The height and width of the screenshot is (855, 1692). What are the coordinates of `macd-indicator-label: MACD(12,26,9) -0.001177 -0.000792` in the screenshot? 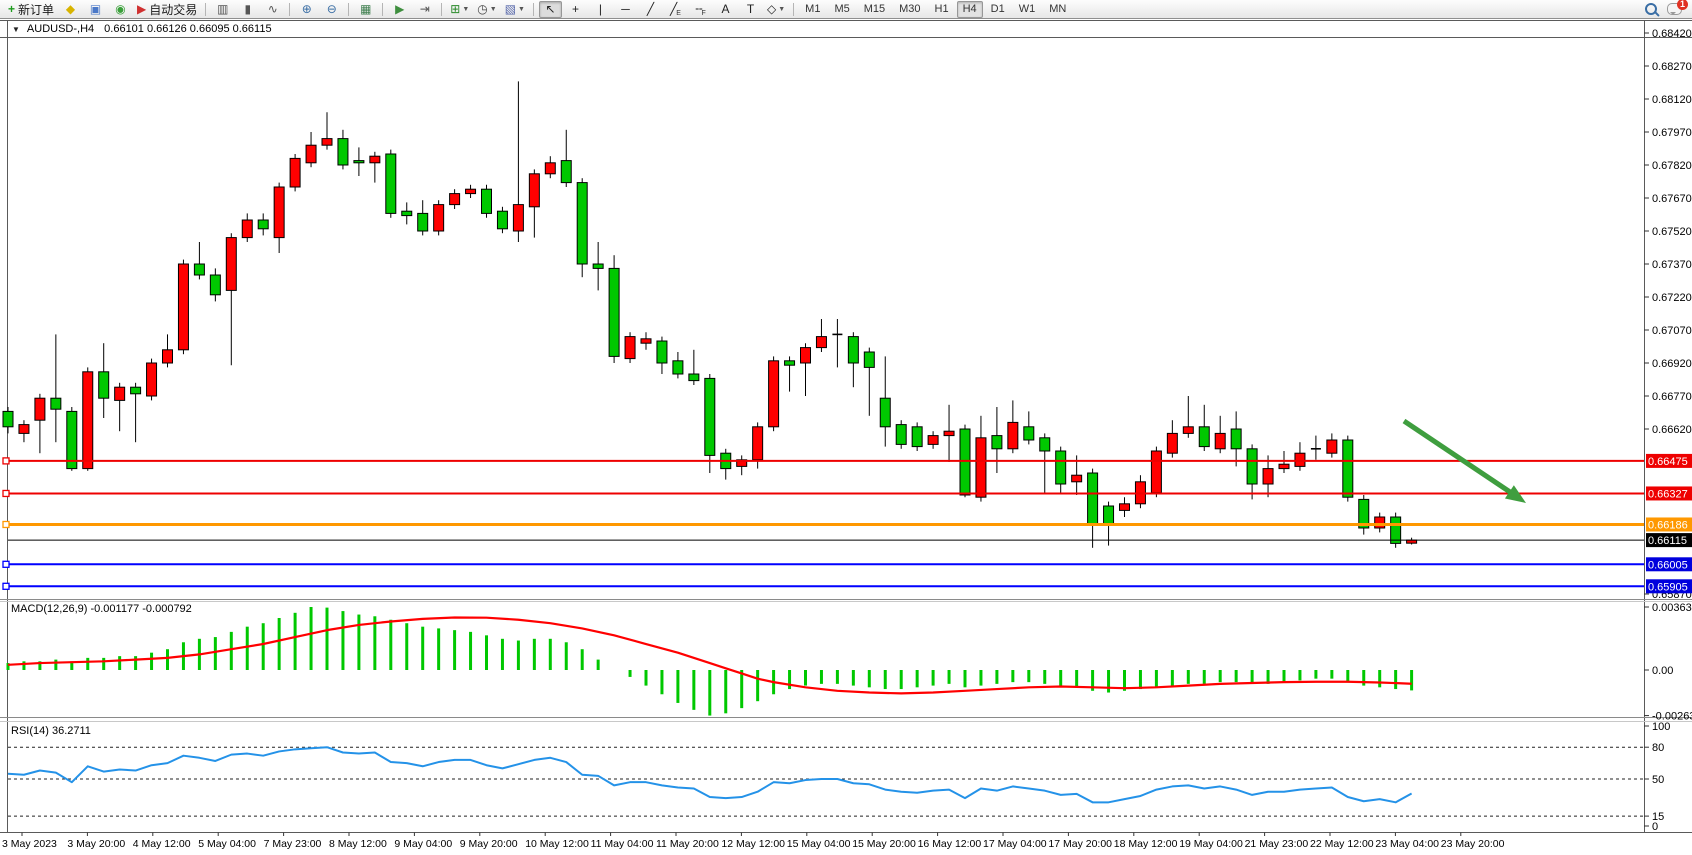 It's located at (101, 609).